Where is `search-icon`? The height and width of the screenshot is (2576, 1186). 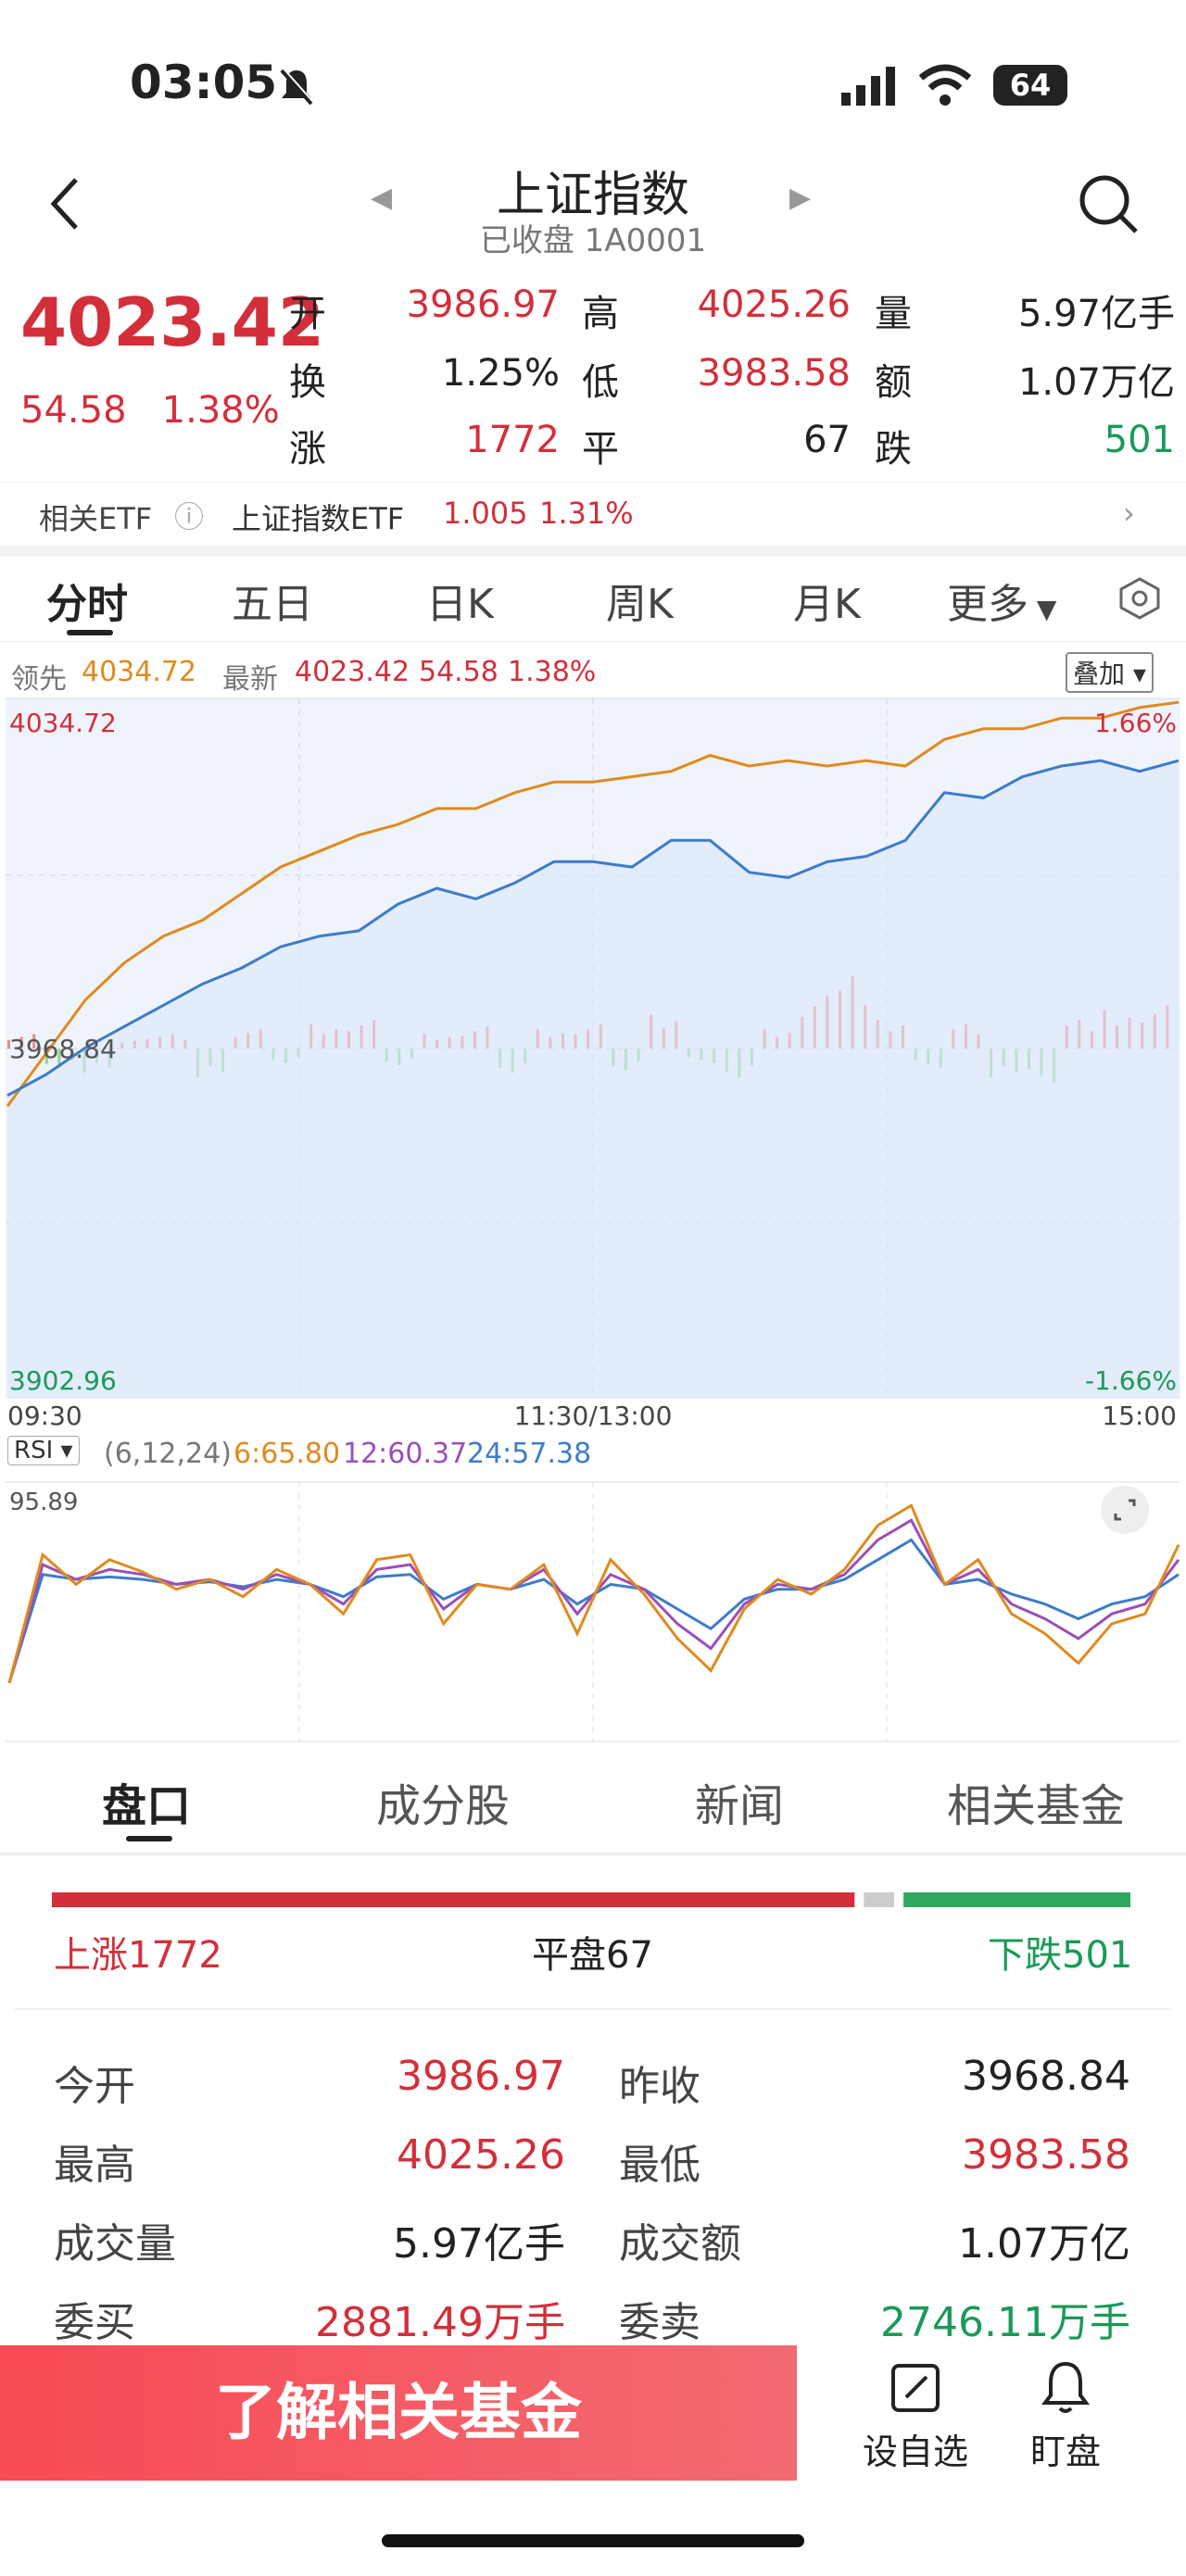 search-icon is located at coordinates (1108, 203).